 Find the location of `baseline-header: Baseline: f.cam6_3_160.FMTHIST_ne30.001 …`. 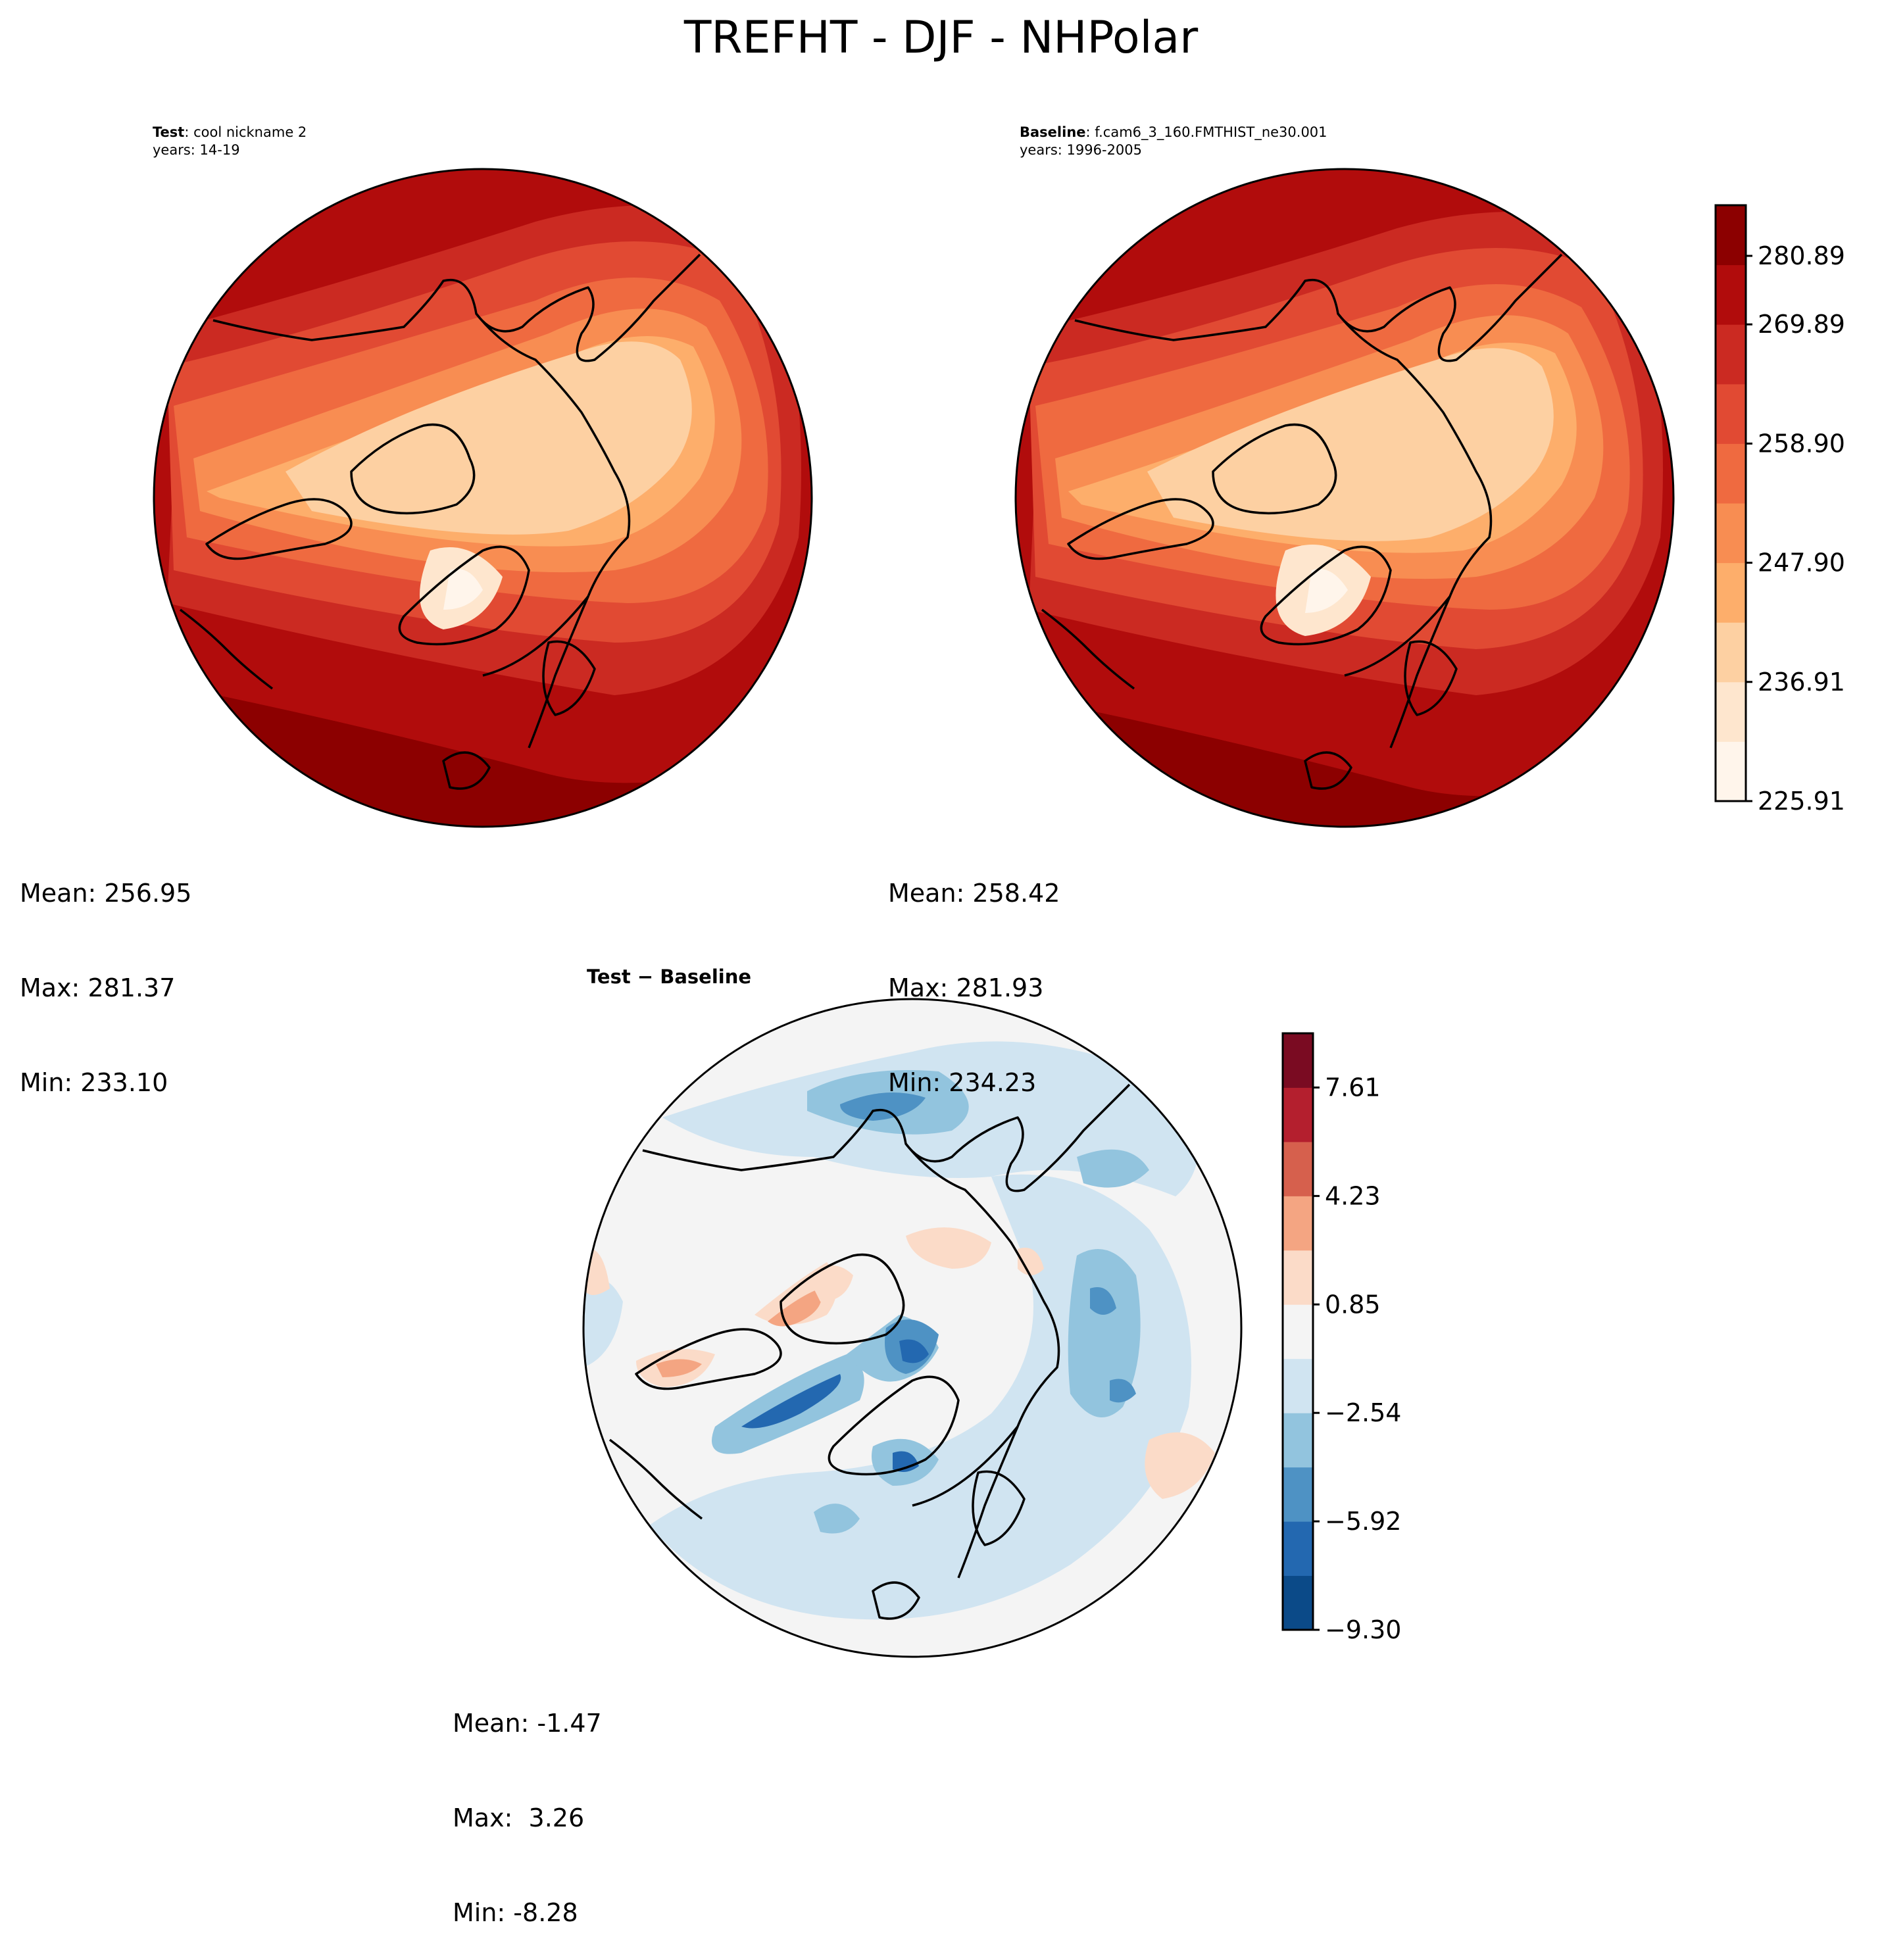

baseline-header: Baseline: f.cam6_3_160.FMTHIST_ne30.001 … is located at coordinates (1173, 141).